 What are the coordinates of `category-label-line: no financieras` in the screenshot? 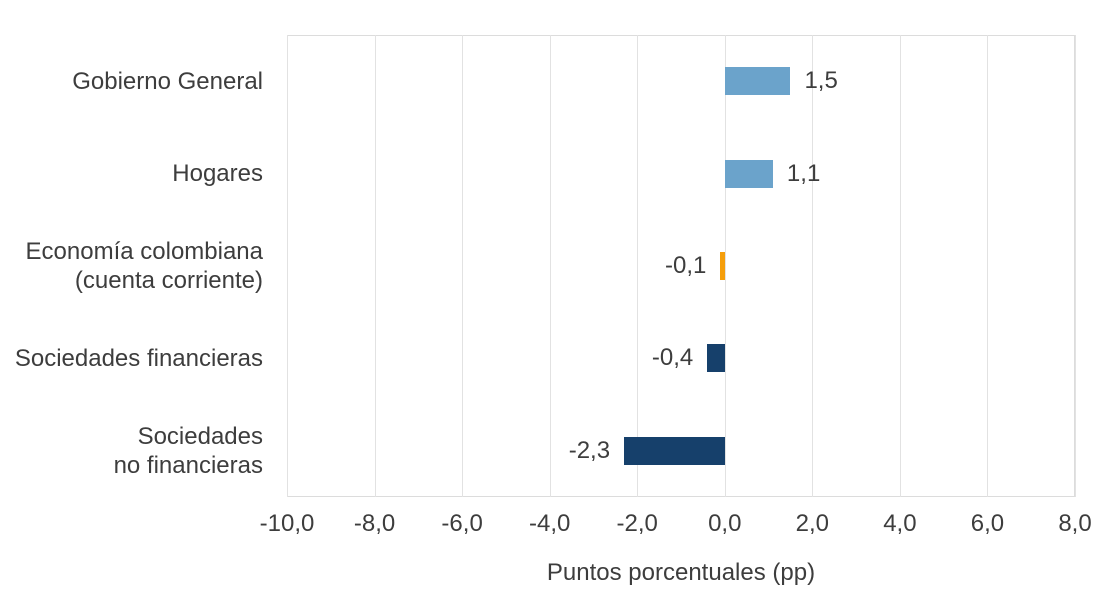 It's located at (188, 465).